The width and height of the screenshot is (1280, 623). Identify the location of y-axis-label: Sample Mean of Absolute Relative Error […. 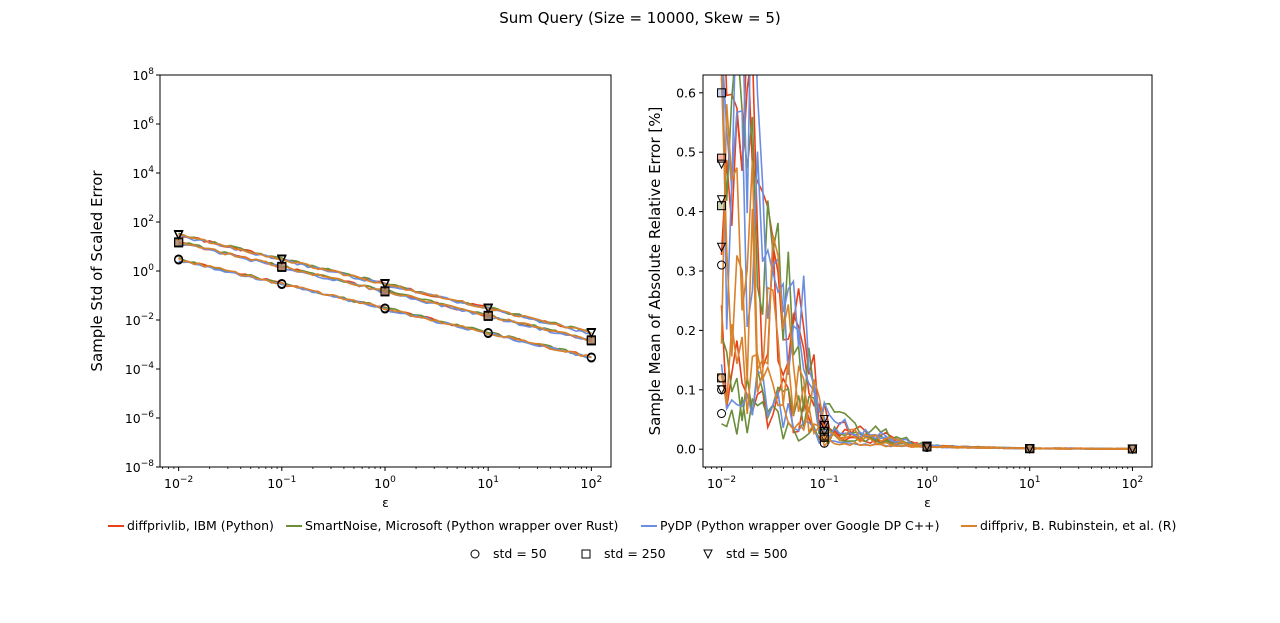
(655, 271).